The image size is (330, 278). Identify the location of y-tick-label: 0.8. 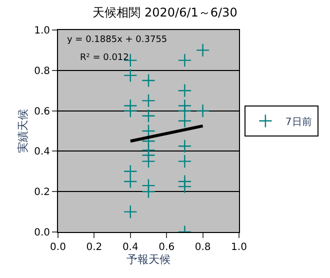
(42, 71).